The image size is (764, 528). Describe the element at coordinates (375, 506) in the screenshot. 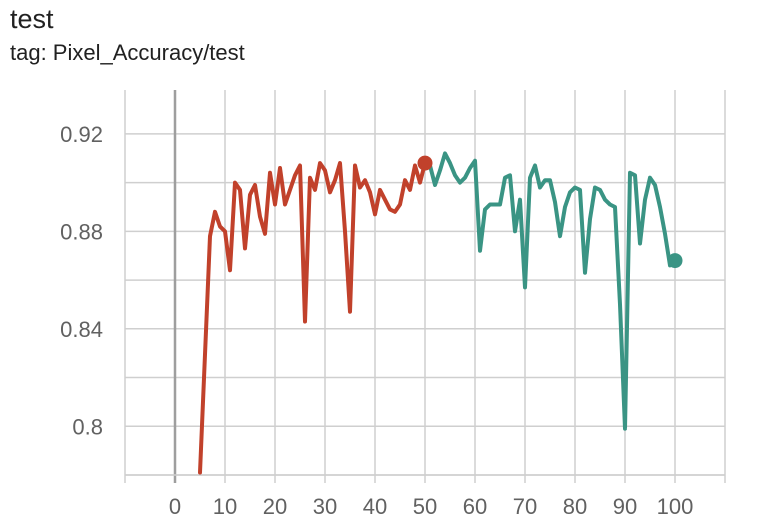

I see `x-tick-label: 40` at that location.